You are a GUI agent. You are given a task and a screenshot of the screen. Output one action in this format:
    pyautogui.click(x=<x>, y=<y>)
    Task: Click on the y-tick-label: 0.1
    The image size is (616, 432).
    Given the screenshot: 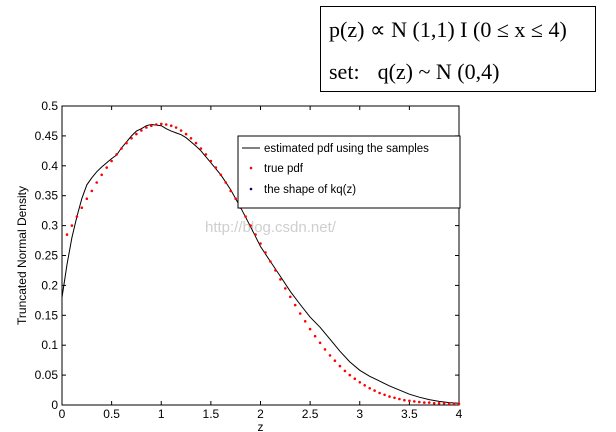 What is the action you would take?
    pyautogui.click(x=49, y=345)
    